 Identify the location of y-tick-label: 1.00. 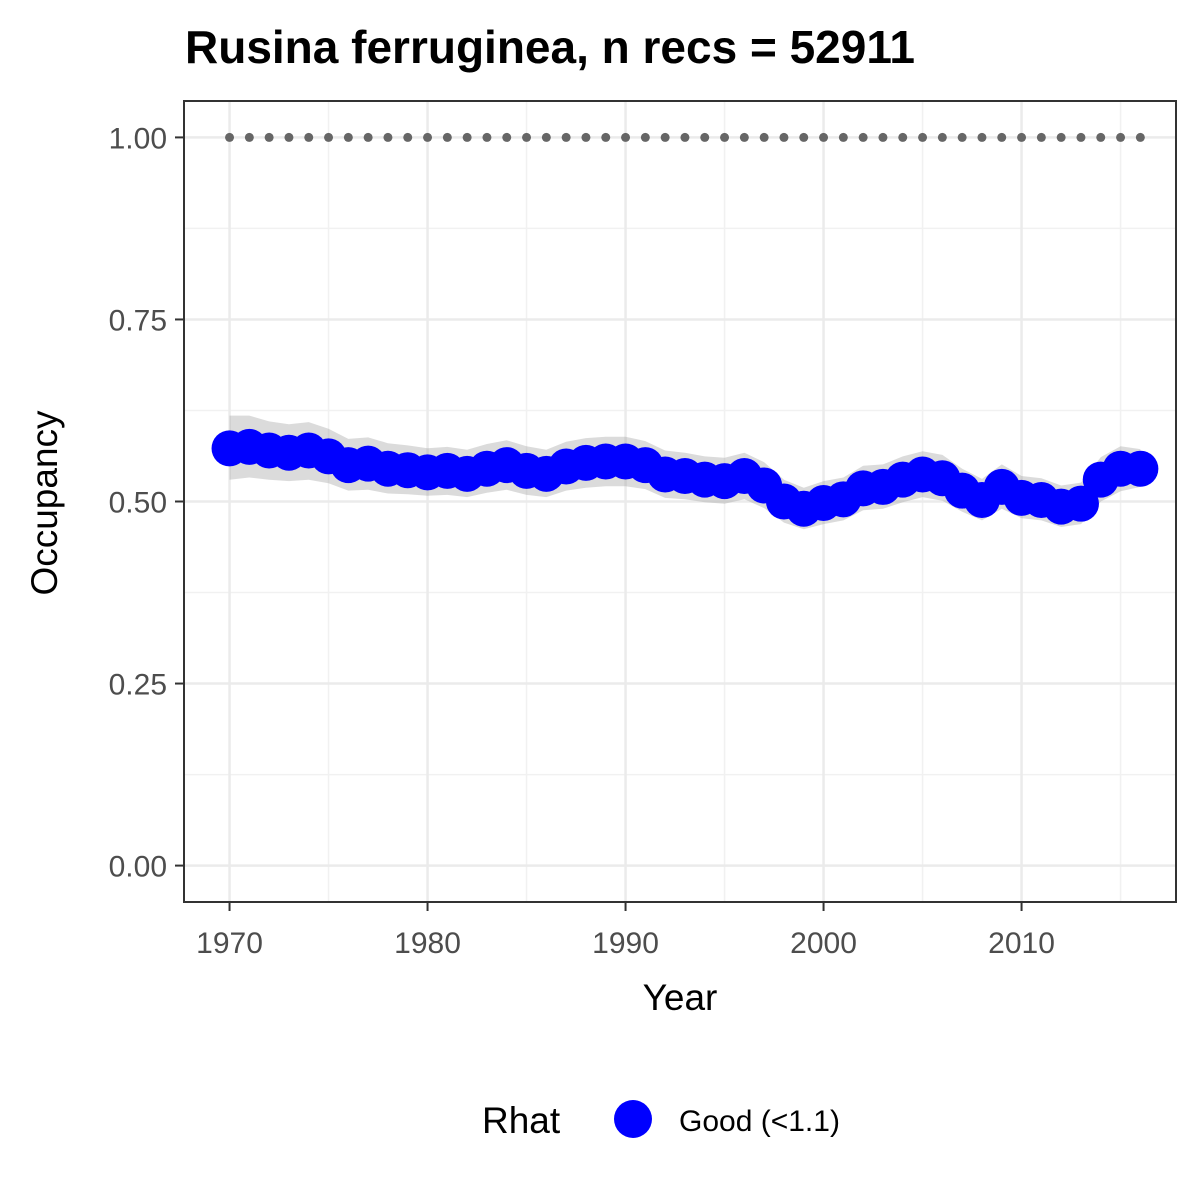
(138, 138).